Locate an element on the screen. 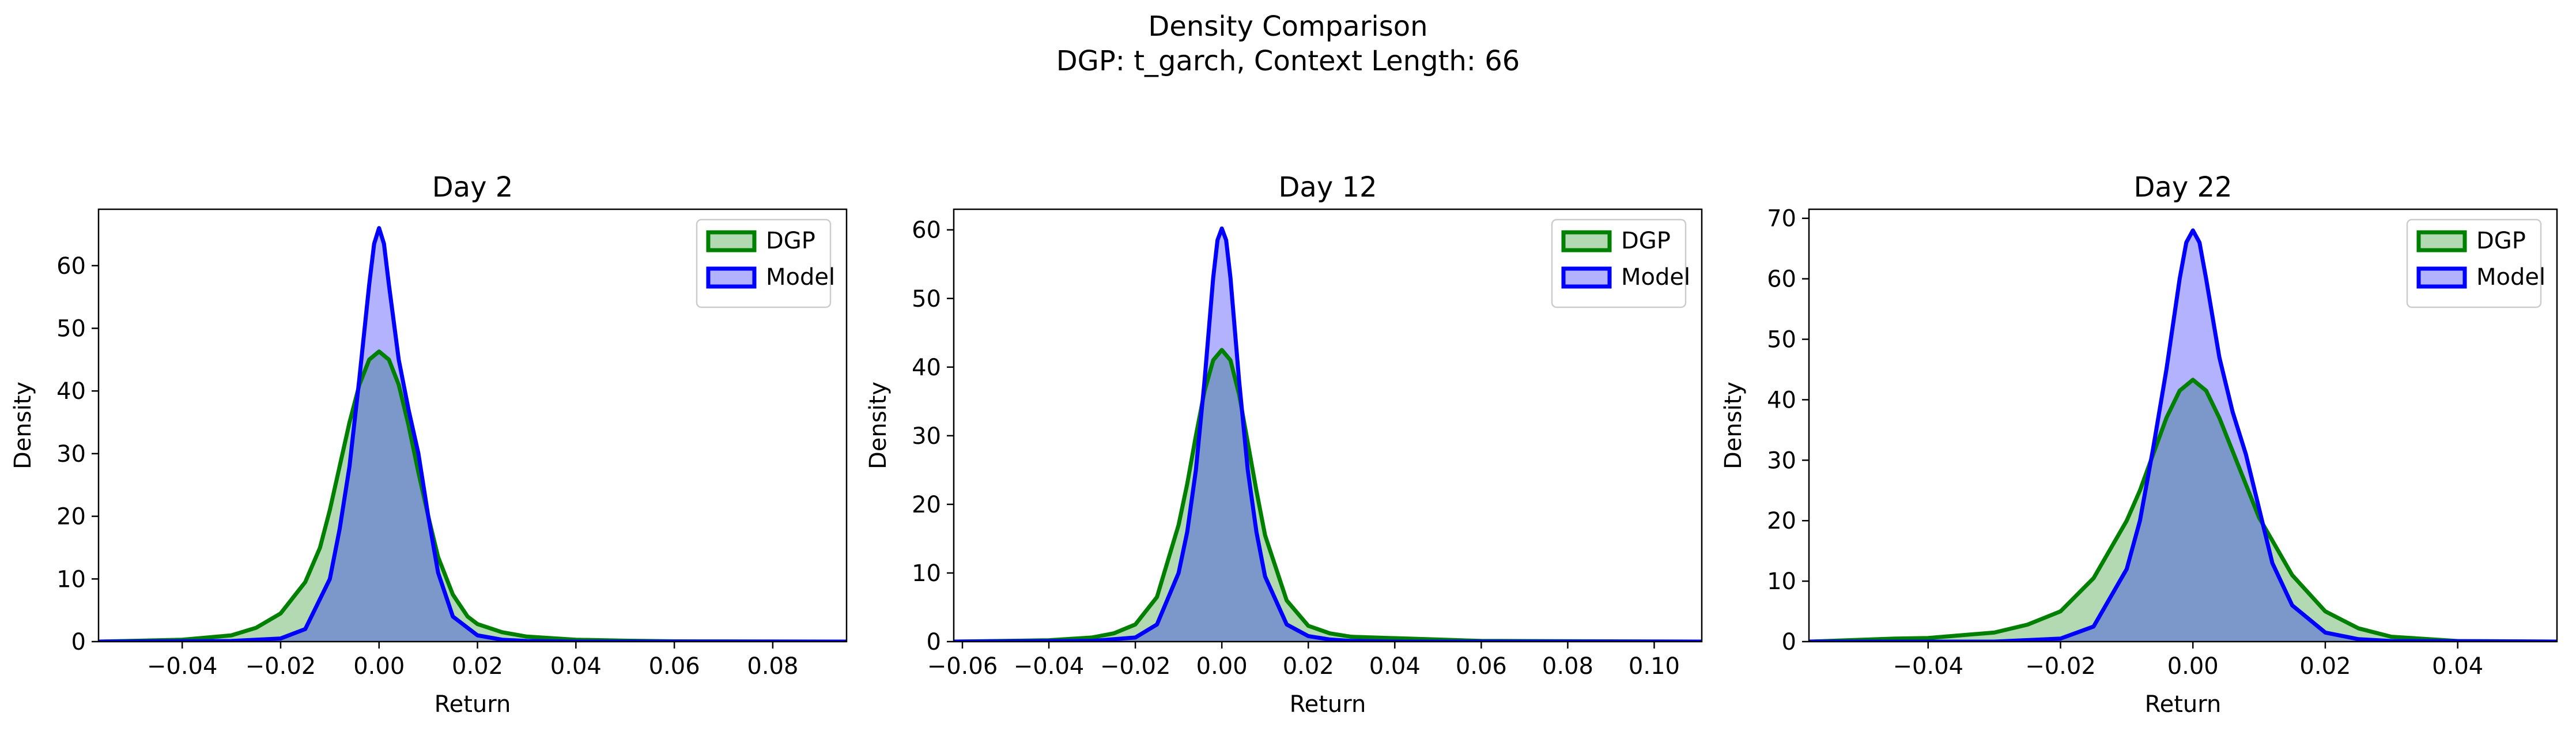  figure-suptitle-line2: DGP: t_garch, Context Length: 66 is located at coordinates (1288, 61).